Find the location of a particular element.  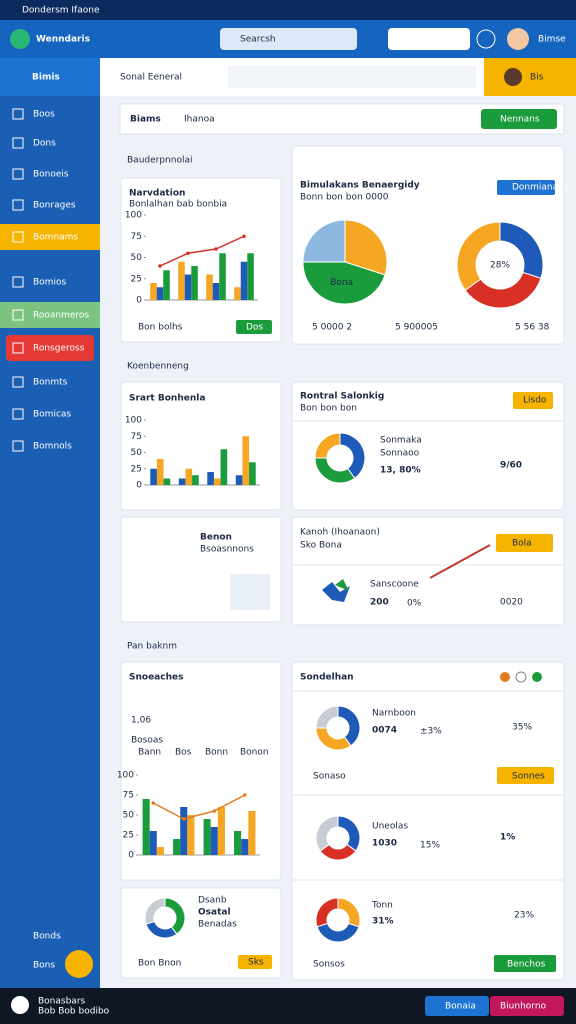

card-subtitle: Bonlalhan bab bonbia is located at coordinates (178, 205).